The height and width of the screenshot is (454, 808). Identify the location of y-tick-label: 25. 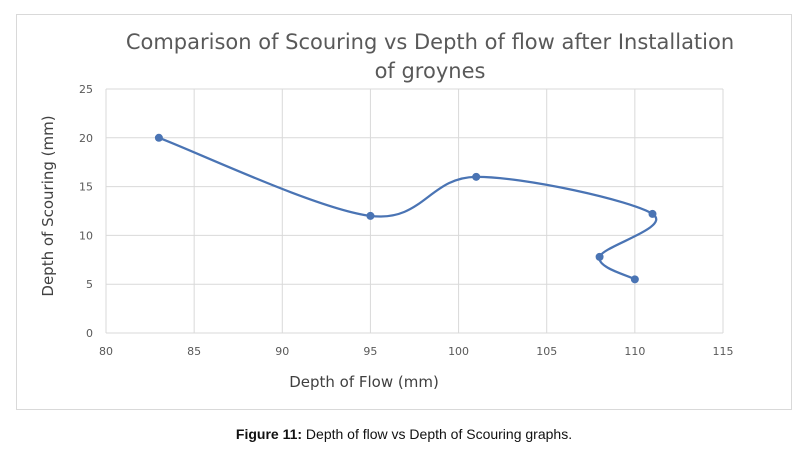
(86, 89).